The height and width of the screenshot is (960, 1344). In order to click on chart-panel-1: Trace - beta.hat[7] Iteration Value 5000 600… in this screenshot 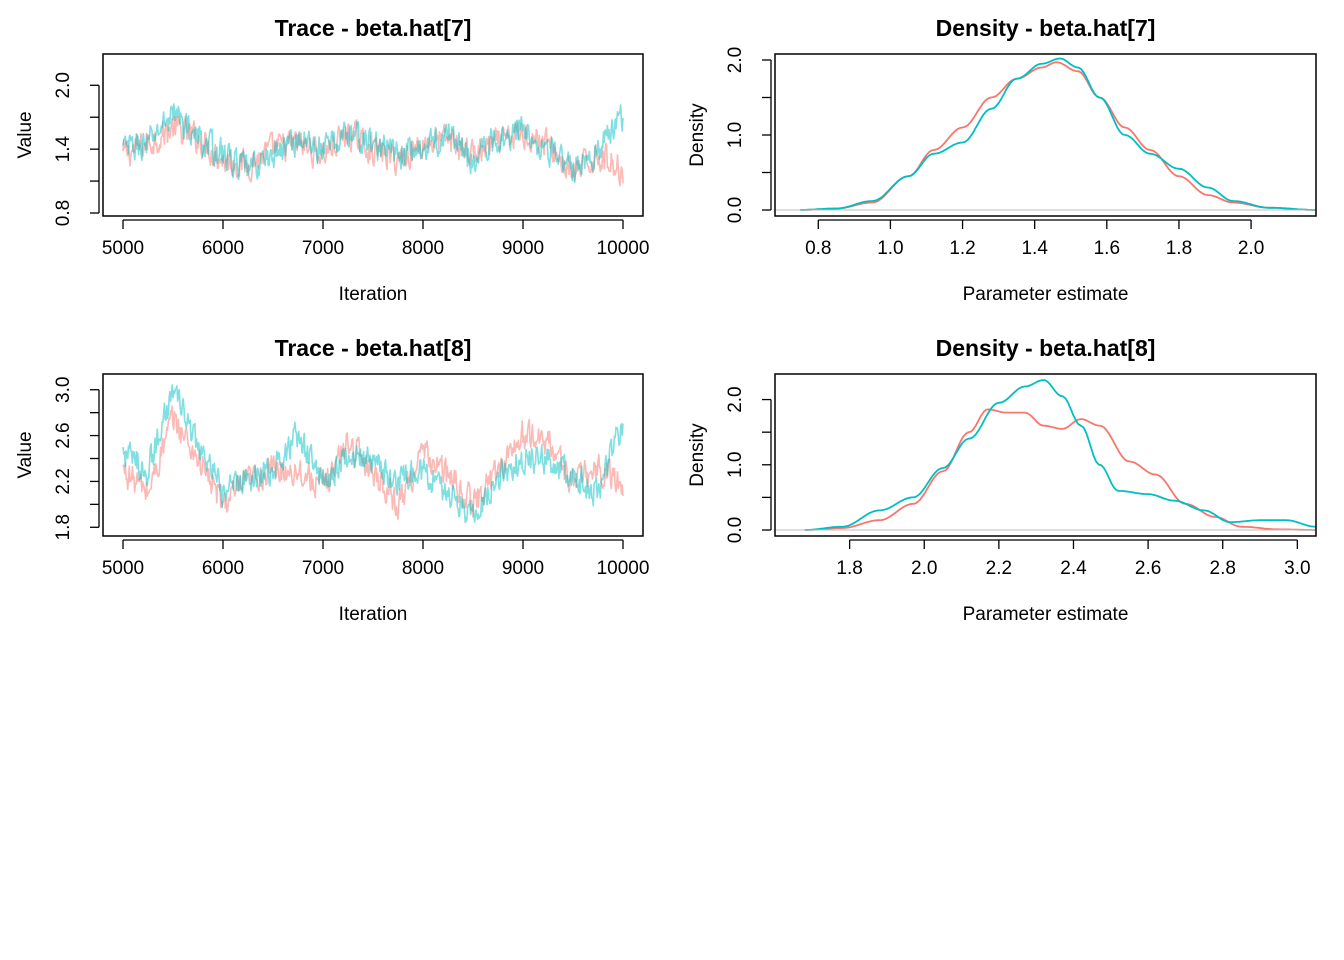, I will do `click(332, 160)`.